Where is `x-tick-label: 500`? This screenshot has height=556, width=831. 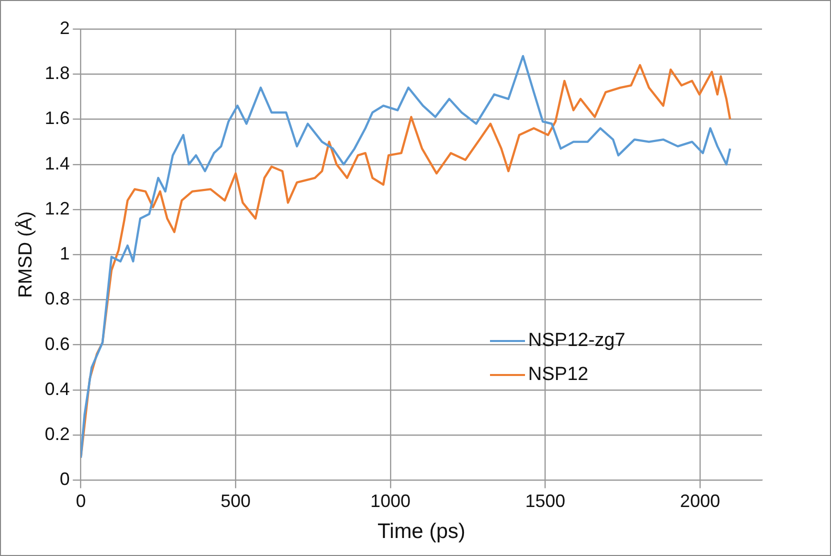 x-tick-label: 500 is located at coordinates (235, 500).